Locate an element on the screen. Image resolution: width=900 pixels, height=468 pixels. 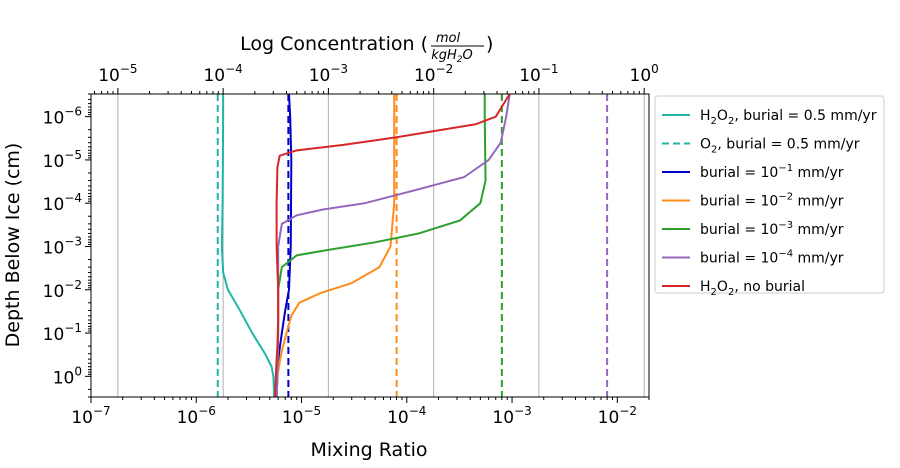
x-tick-label: 10⁻³ is located at coordinates (511, 416).